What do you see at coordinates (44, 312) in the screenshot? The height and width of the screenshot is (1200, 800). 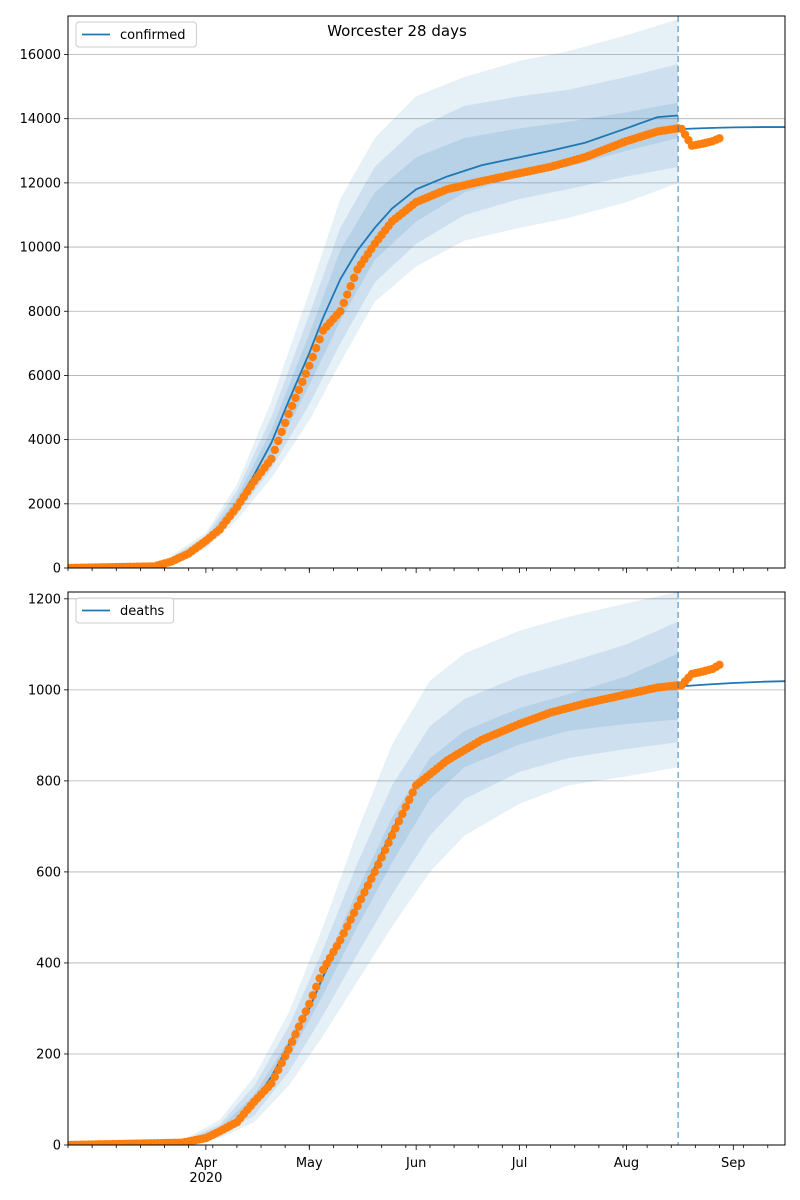 I see `y-tick-label: 8000` at bounding box center [44, 312].